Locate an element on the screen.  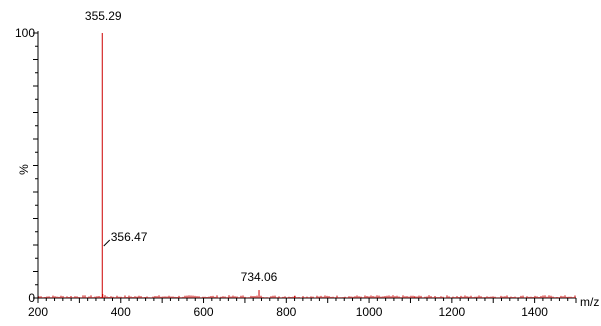
y-tick-label: 100 is located at coordinates (25, 33).